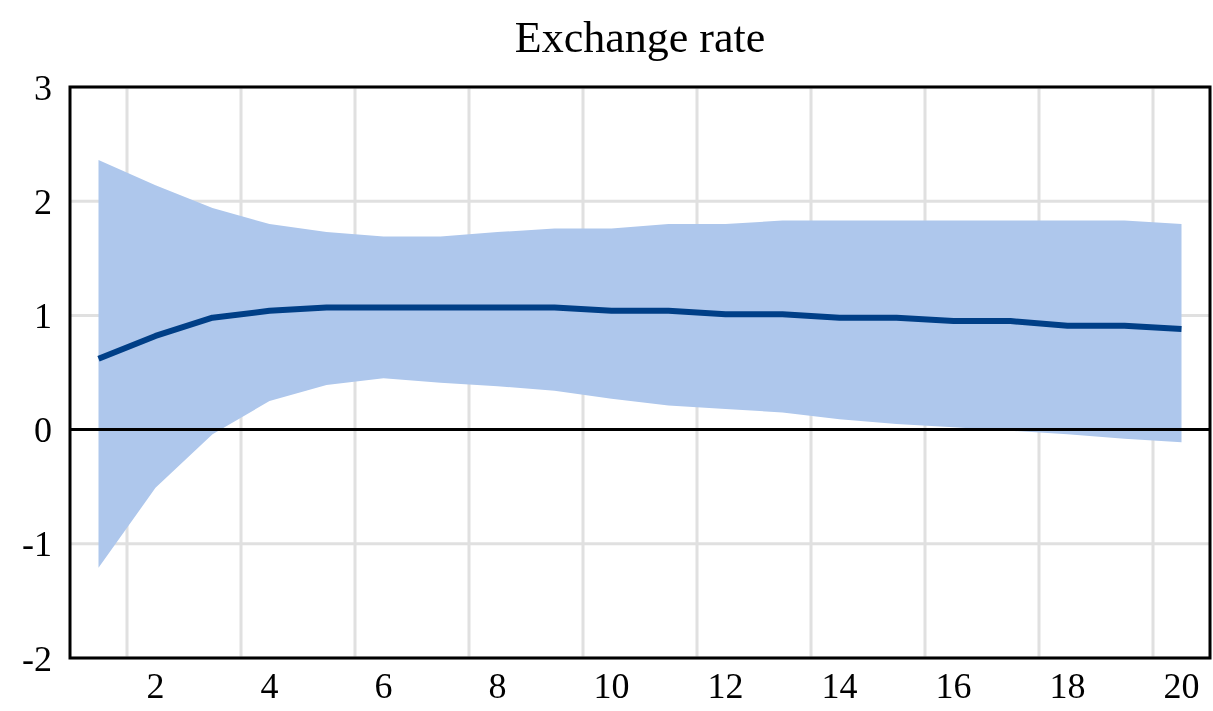 This screenshot has height=711, width=1213. Describe the element at coordinates (953, 686) in the screenshot. I see `x-tick-label: 16` at that location.